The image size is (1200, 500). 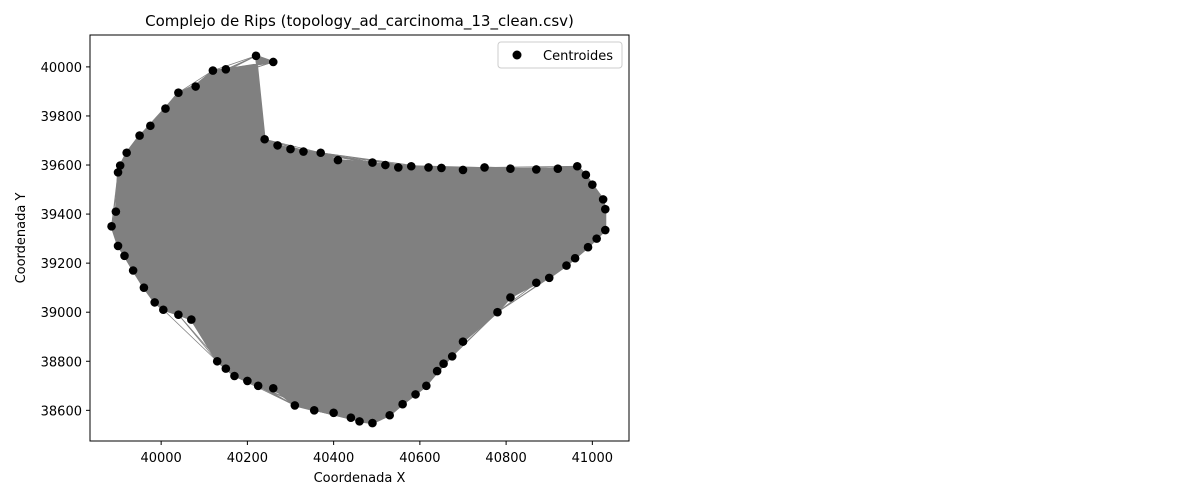 I want to click on y-tick-label: 40000, so click(x=61, y=68).